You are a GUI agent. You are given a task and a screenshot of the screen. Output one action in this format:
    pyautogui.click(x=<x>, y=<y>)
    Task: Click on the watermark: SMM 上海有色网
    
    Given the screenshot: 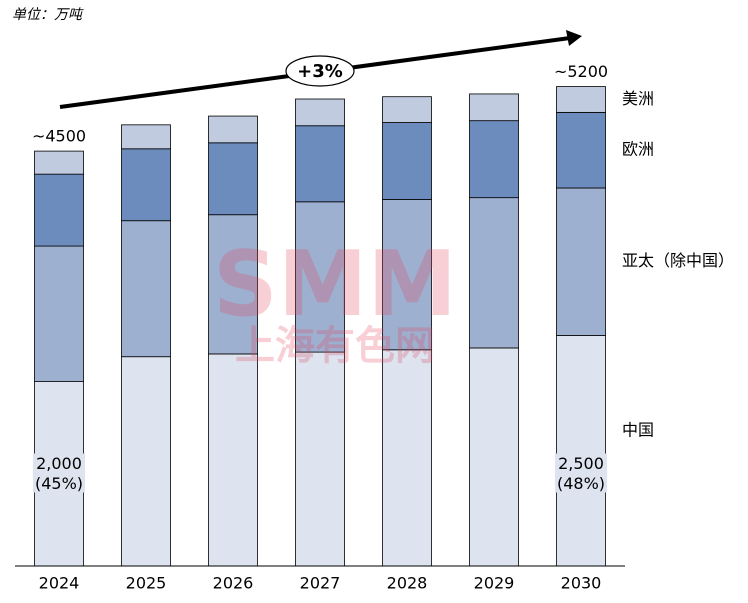 What is the action you would take?
    pyautogui.click(x=335, y=300)
    